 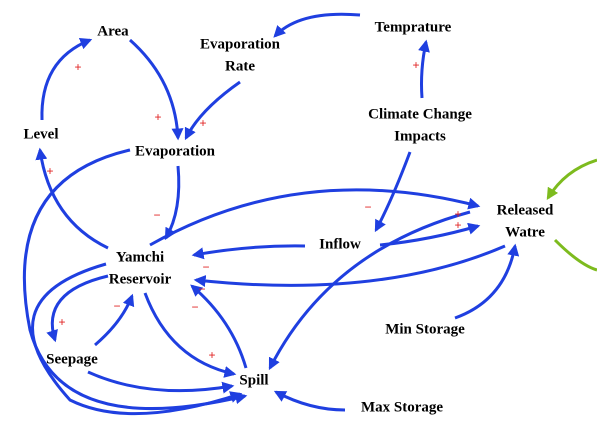 I want to click on node-label: Seepage, so click(x=72, y=359).